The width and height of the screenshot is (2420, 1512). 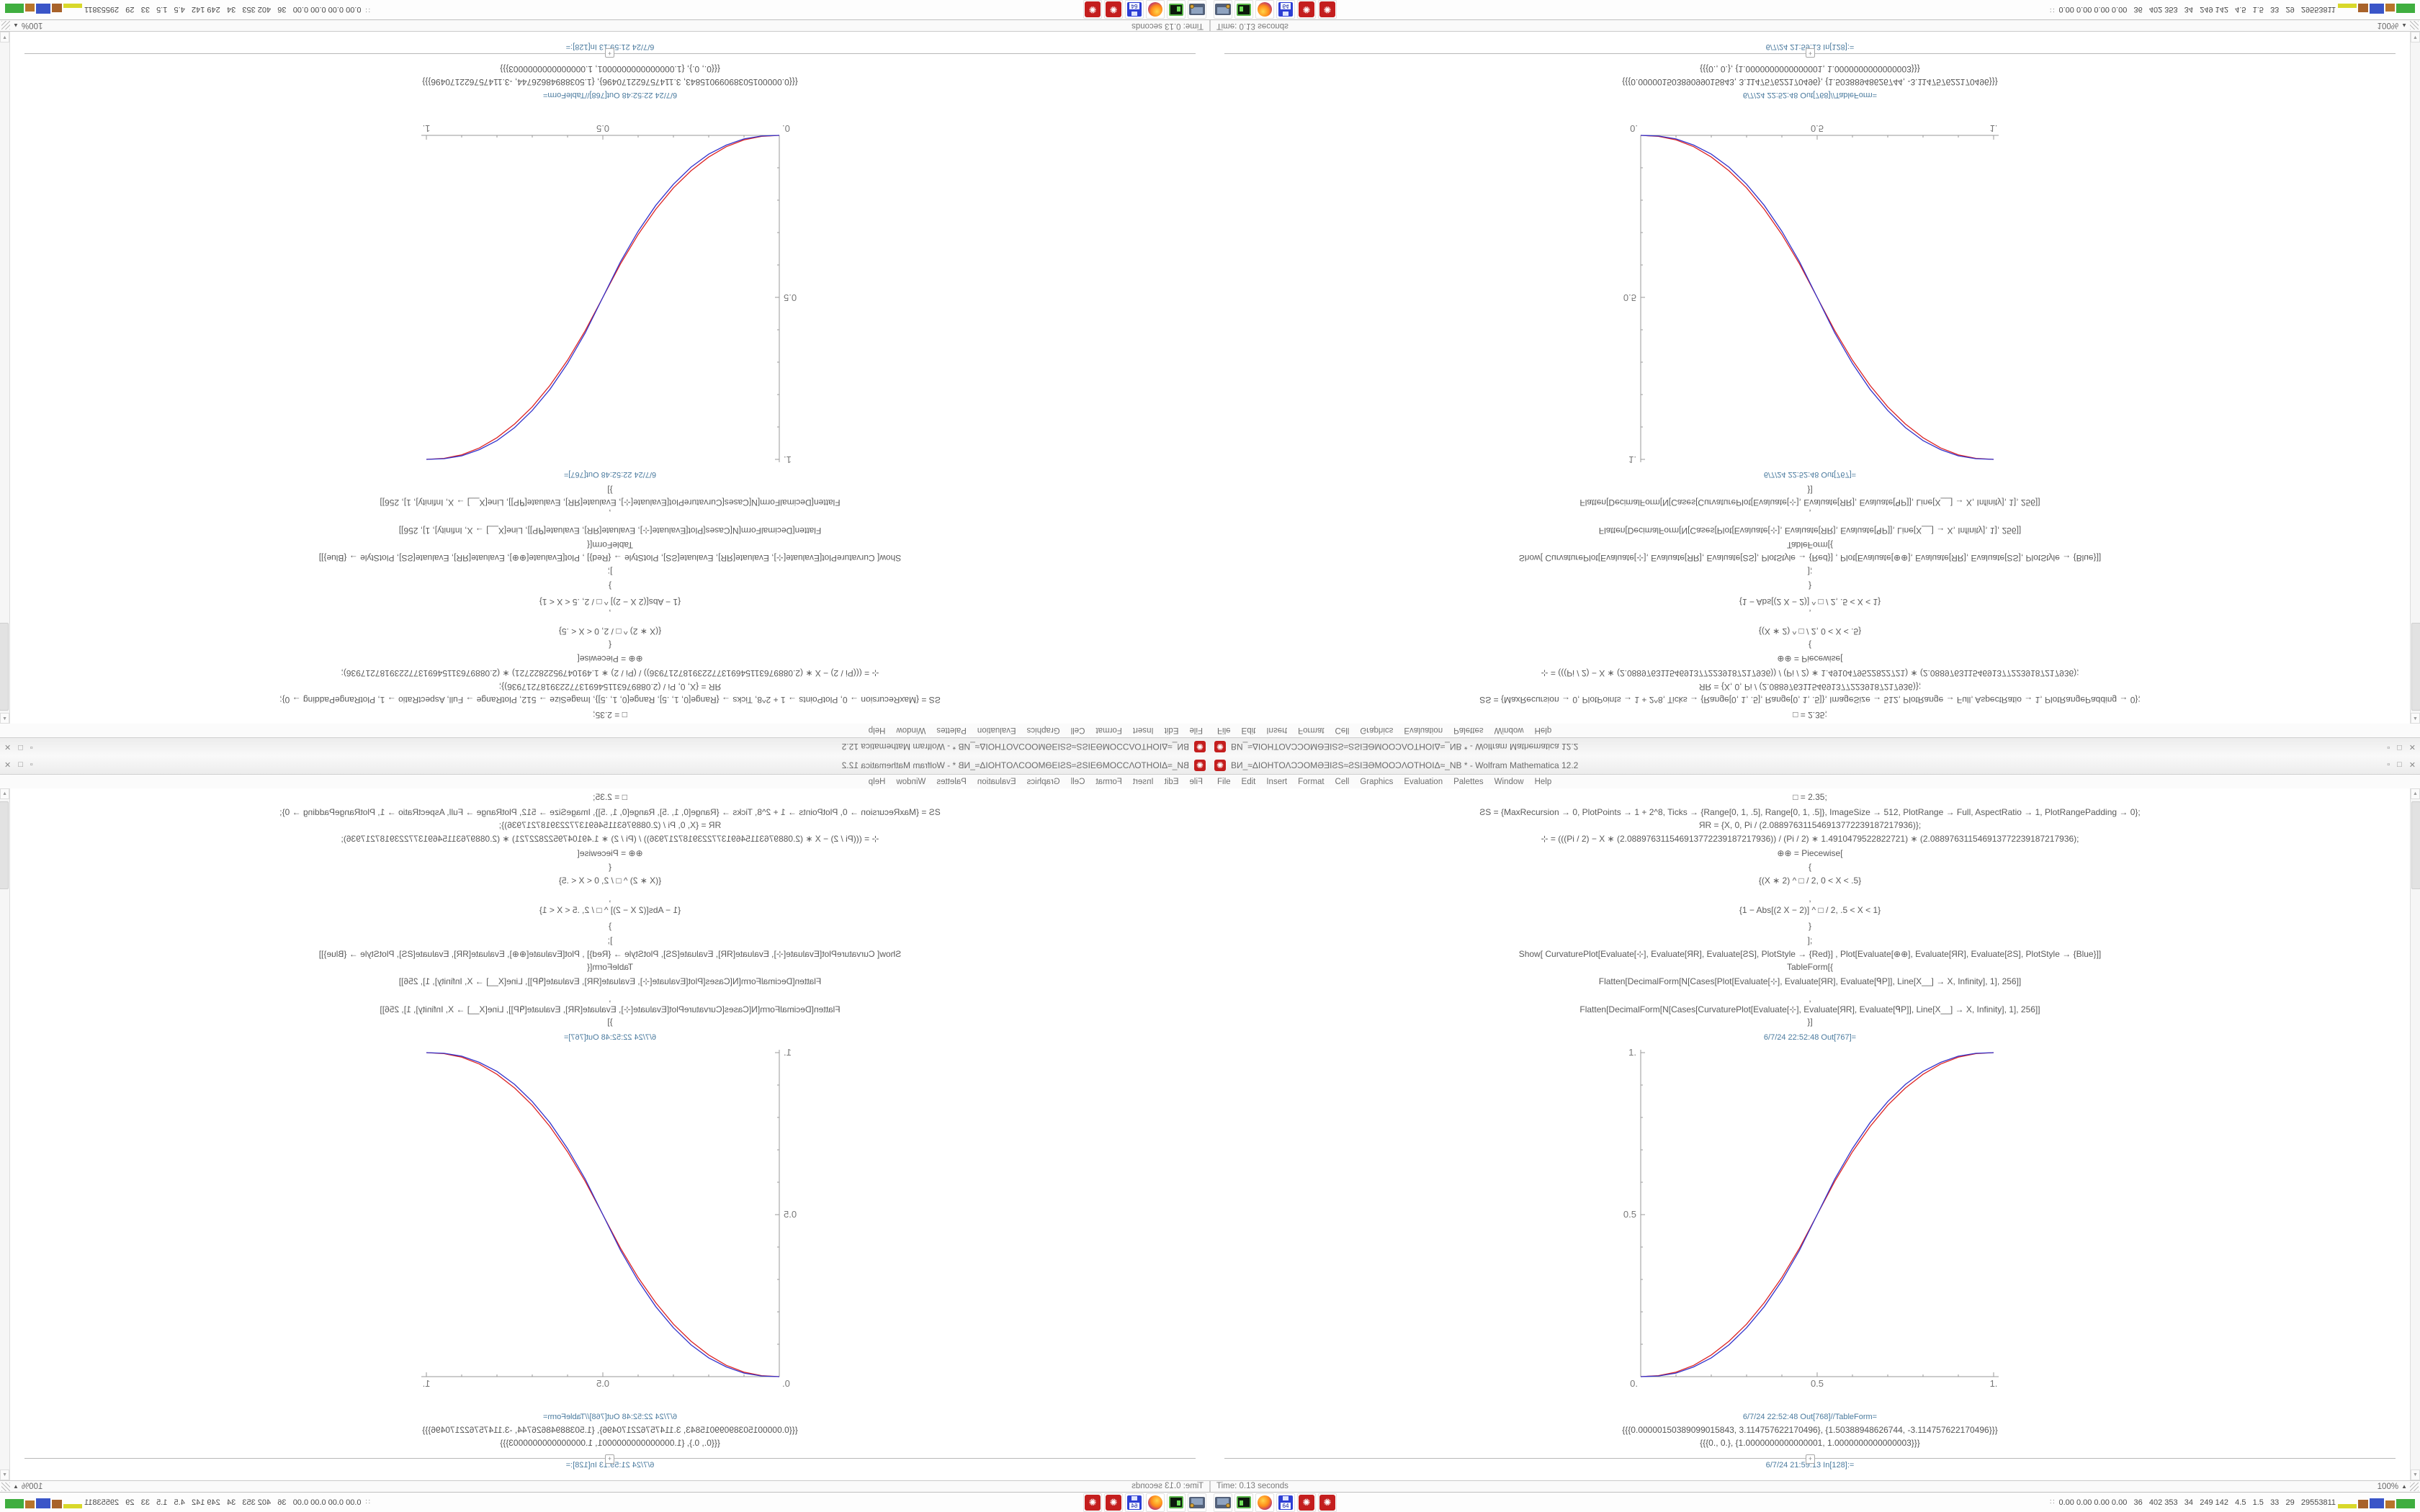 What do you see at coordinates (2415, 378) in the screenshot?
I see `vertical-scrollbar: ▲ ▼` at bounding box center [2415, 378].